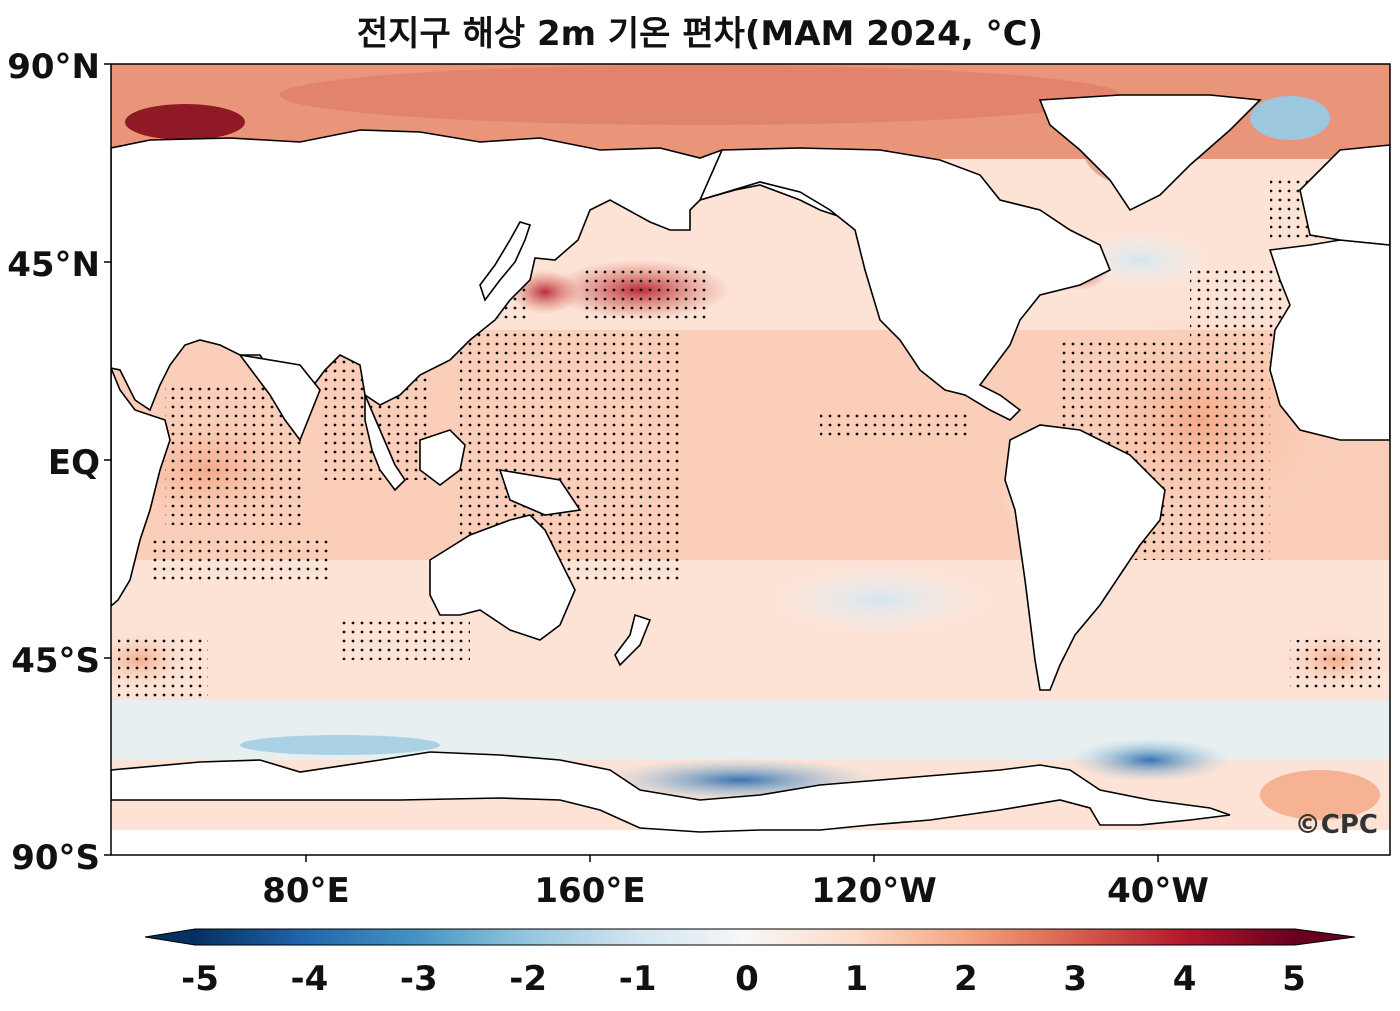  Describe the element at coordinates (1329, 340) in the screenshot. I see `europe-africa-east-landmass` at that location.